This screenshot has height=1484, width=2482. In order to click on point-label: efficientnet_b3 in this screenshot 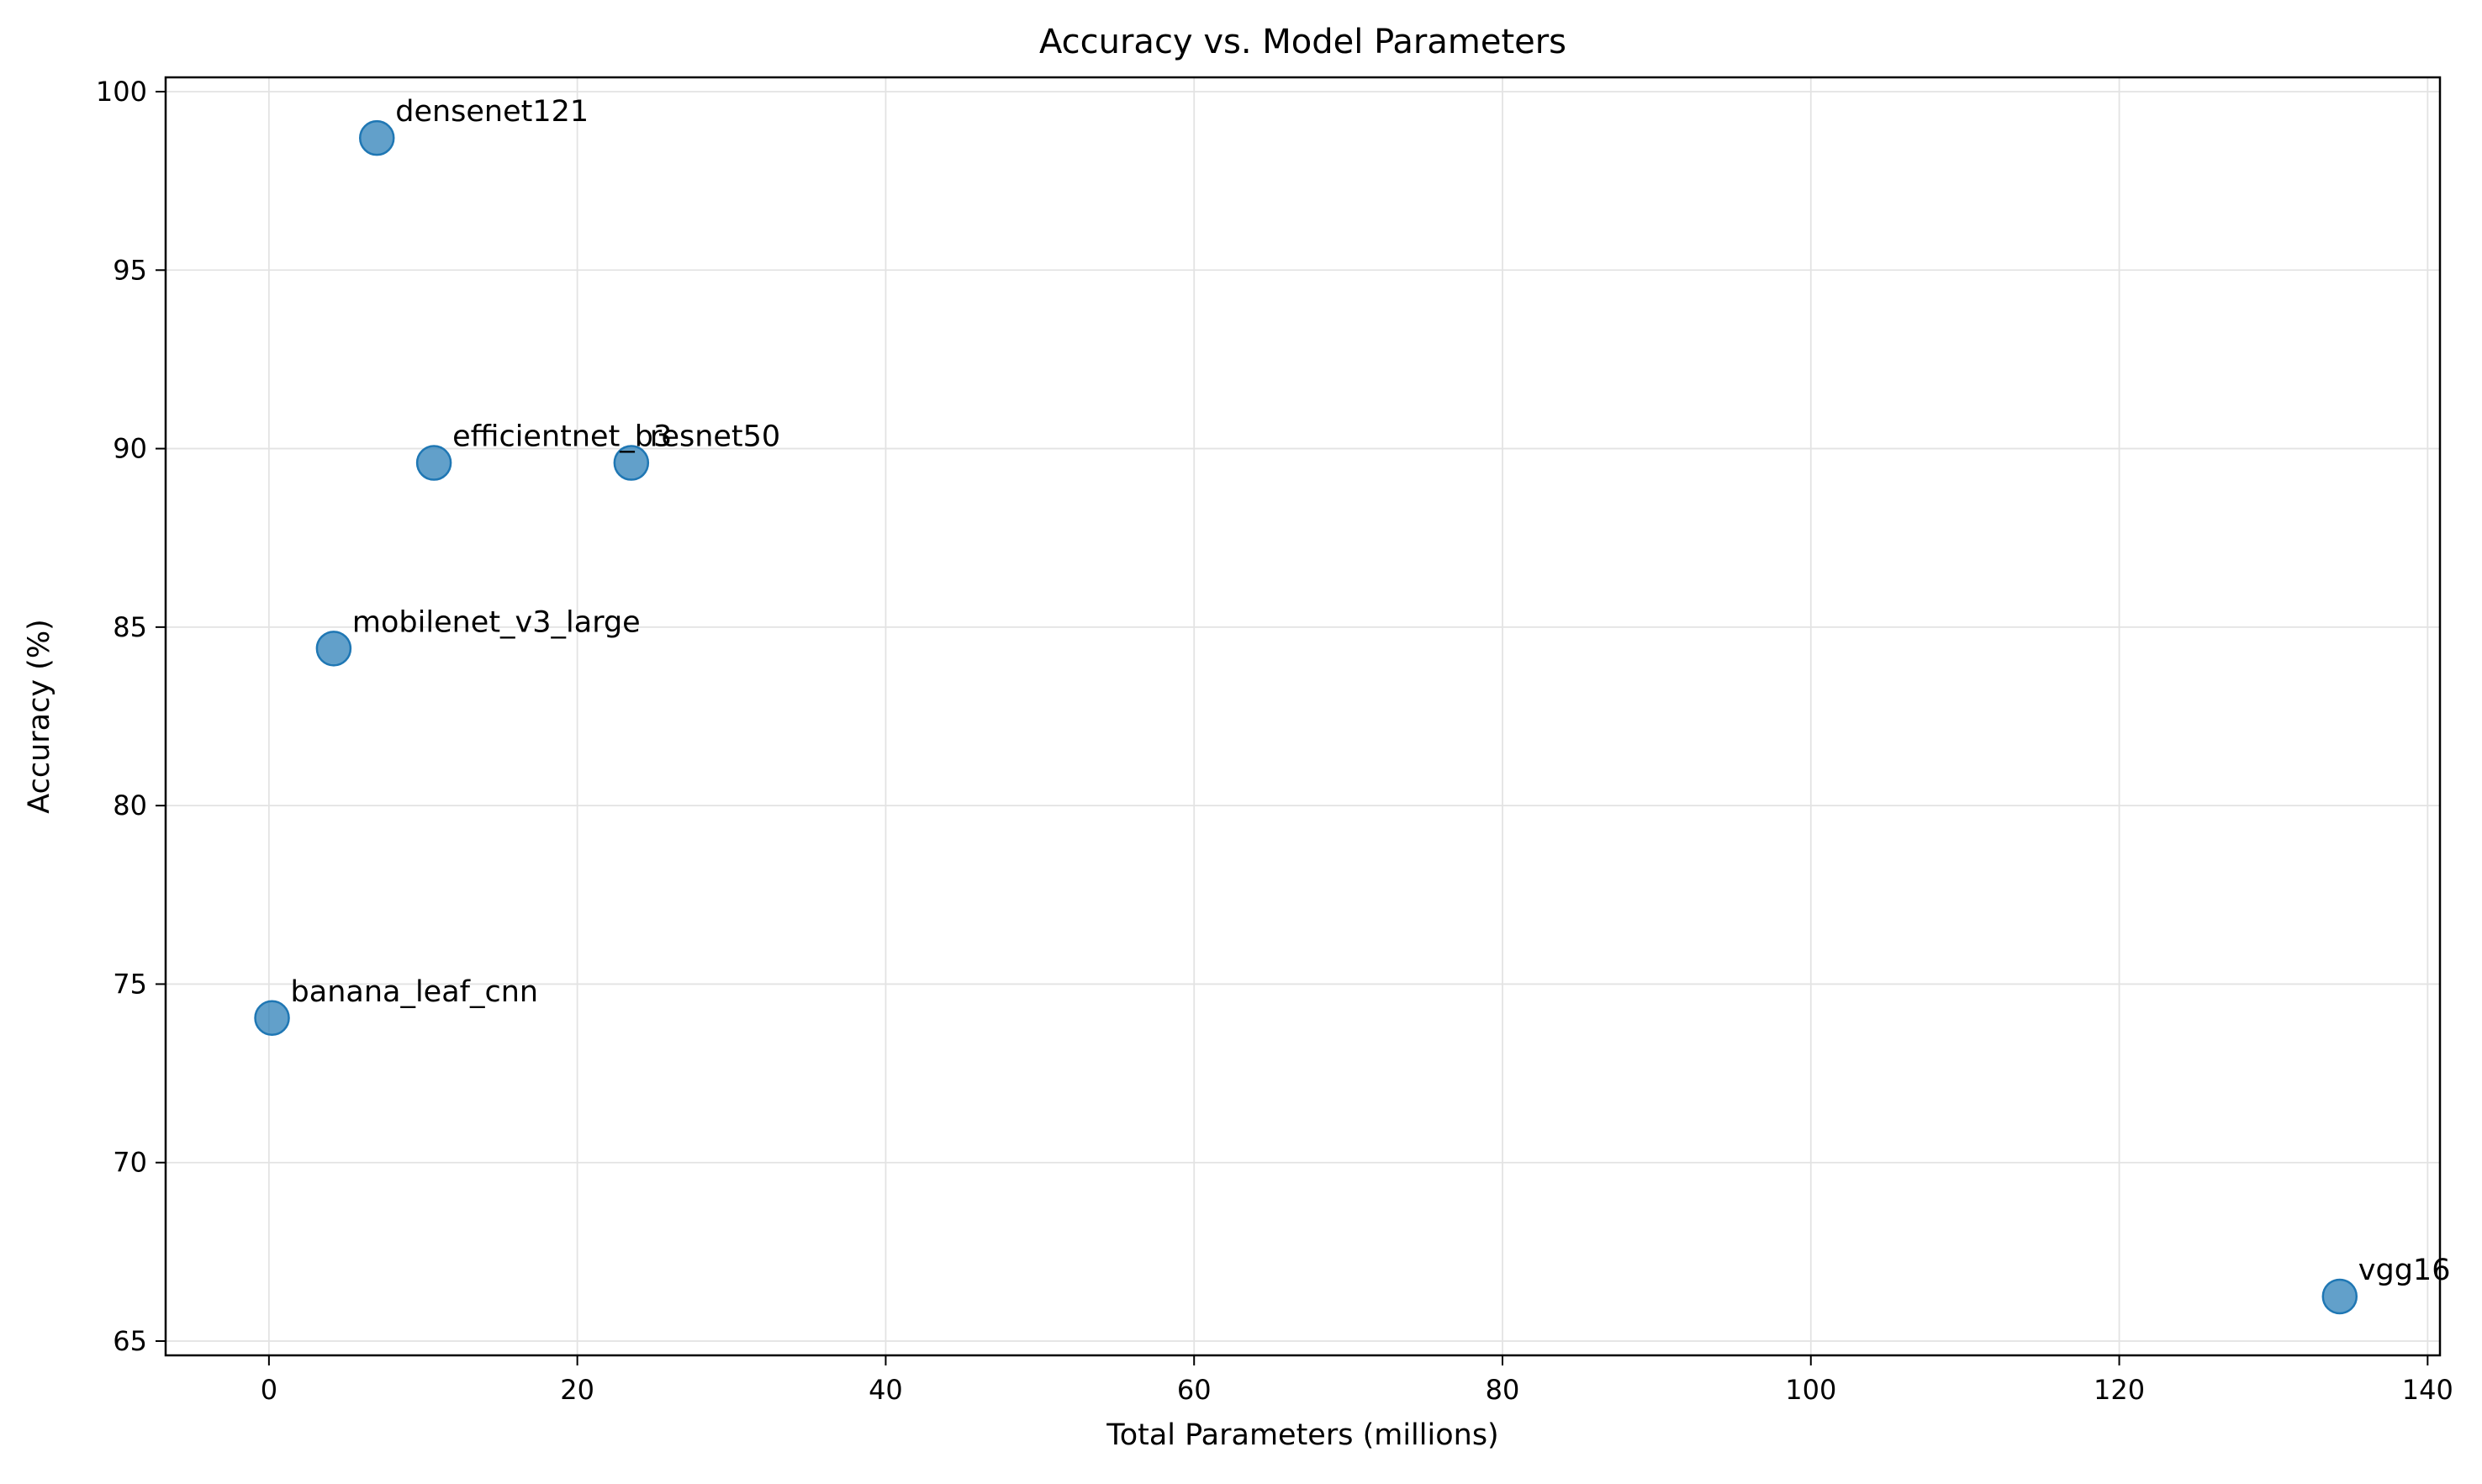, I will do `click(562, 437)`.